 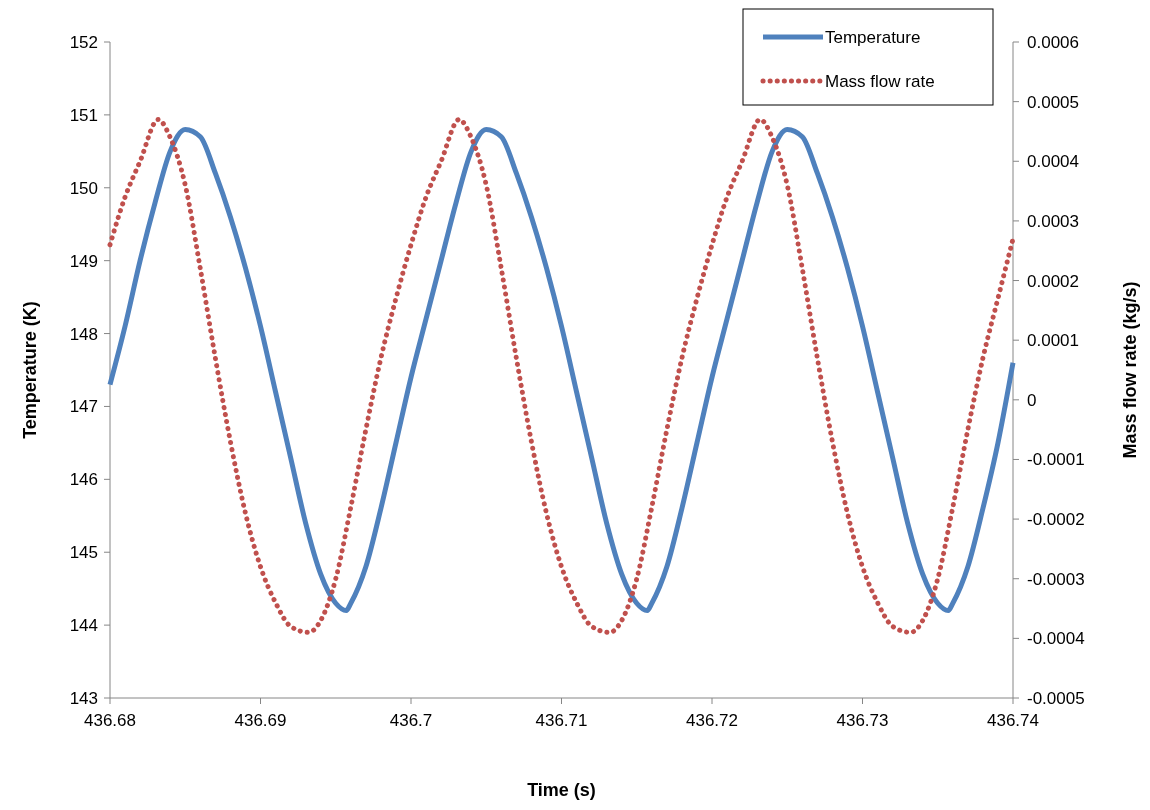 What do you see at coordinates (83, 115) in the screenshot?
I see `y-tick-label: 151` at bounding box center [83, 115].